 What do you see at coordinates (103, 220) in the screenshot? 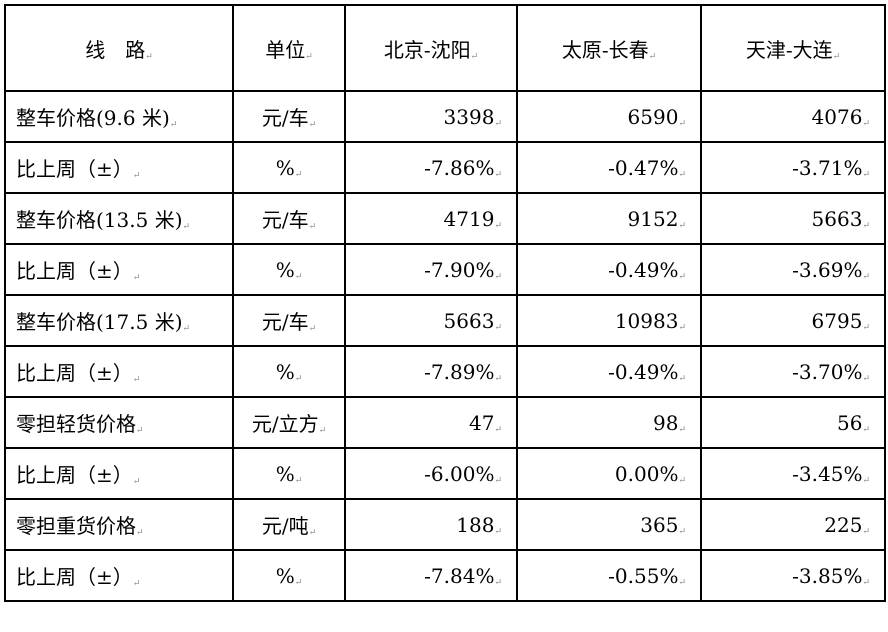
I see `row-label-text: 整车价格(13.5 米)` at bounding box center [103, 220].